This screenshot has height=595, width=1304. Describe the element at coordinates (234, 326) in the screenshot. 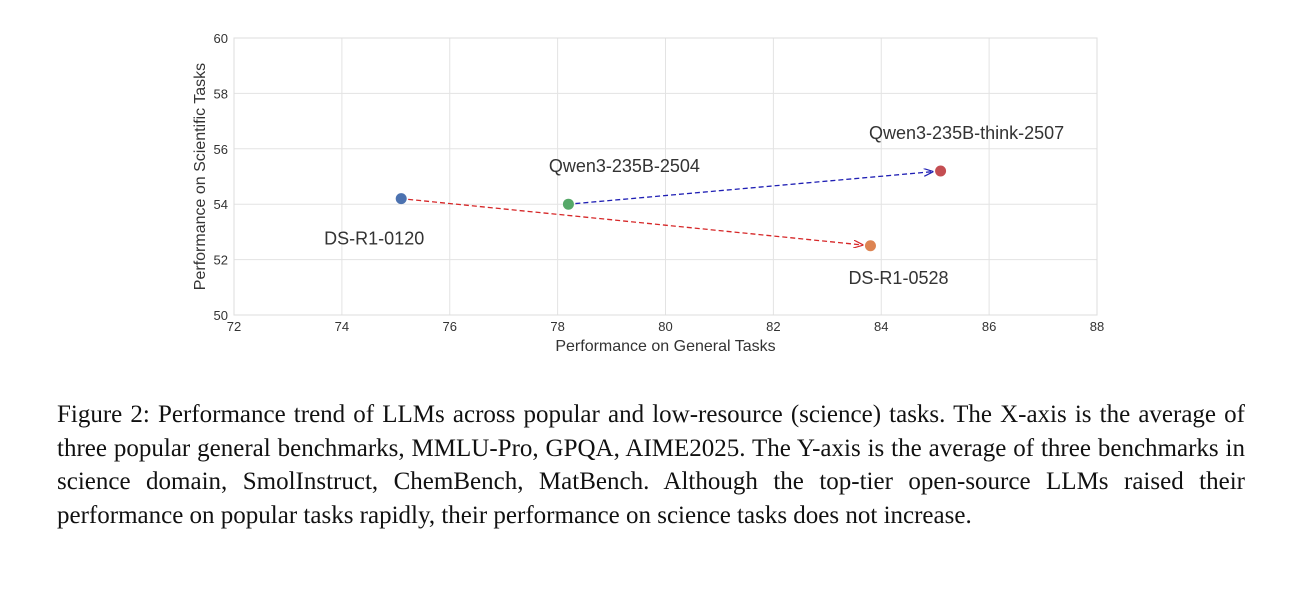

I see `x-tick-label: 72` at that location.